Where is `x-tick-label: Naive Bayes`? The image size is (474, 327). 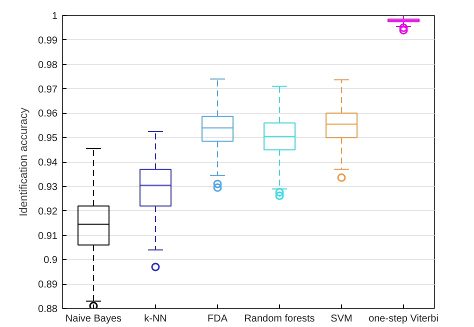 x-tick-label: Naive Bayes is located at coordinates (93, 319).